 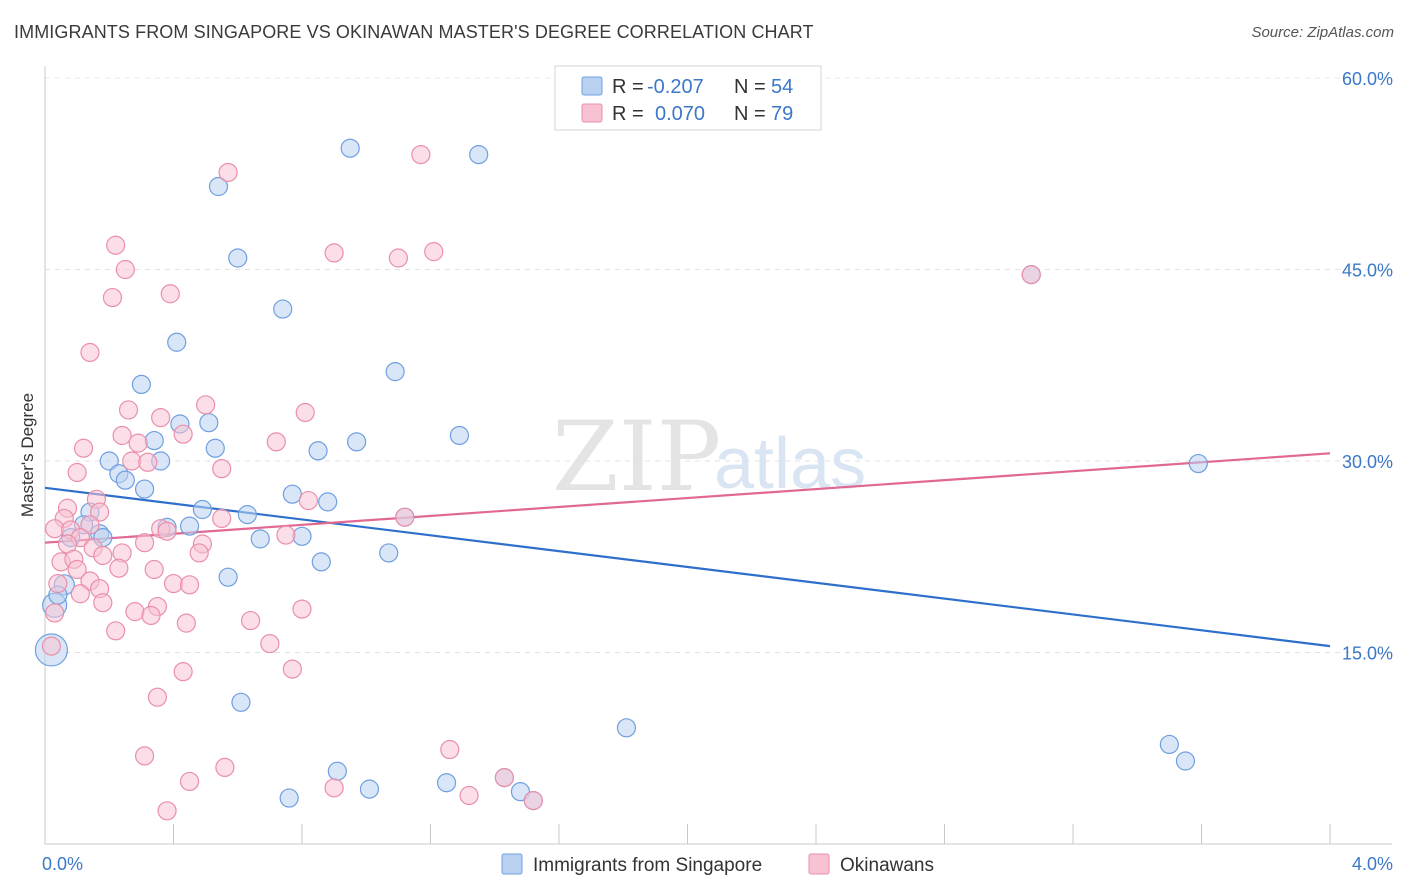 What do you see at coordinates (1372, 864) in the screenshot?
I see `x-tick-label-max: 4.0%` at bounding box center [1372, 864].